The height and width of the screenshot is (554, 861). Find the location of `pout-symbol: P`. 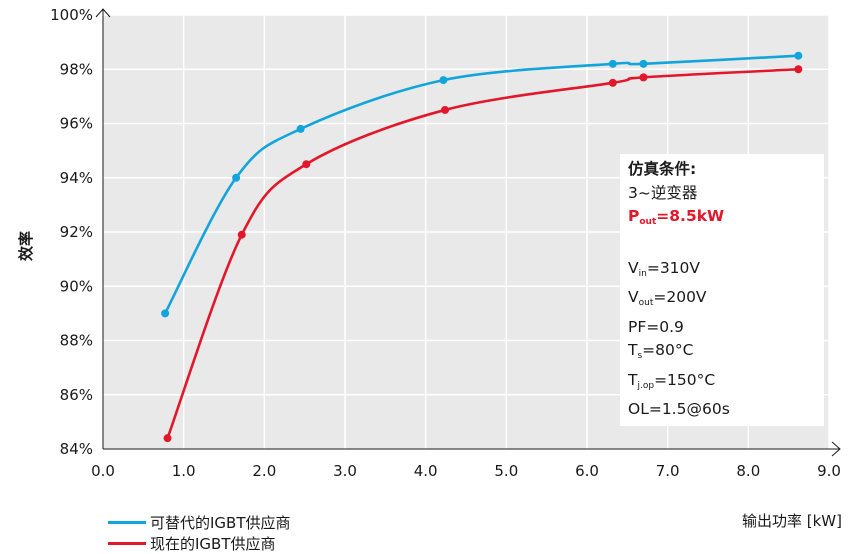

pout-symbol: P is located at coordinates (634, 216).